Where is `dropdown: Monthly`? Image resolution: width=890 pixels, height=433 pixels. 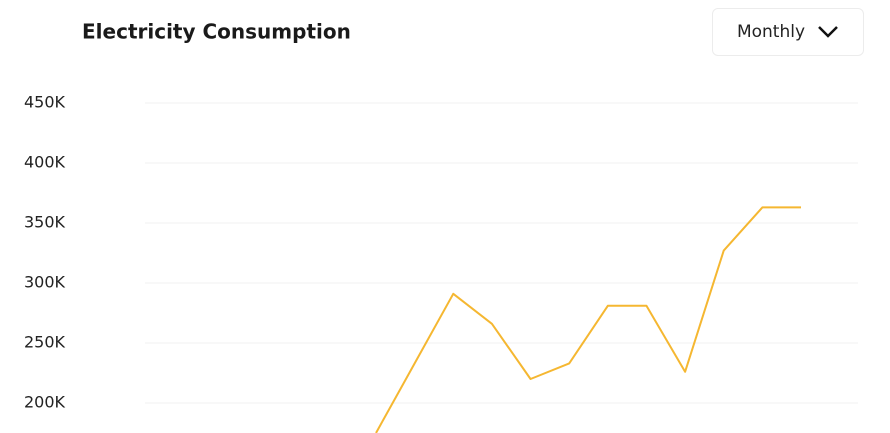
dropdown: Monthly is located at coordinates (788, 32).